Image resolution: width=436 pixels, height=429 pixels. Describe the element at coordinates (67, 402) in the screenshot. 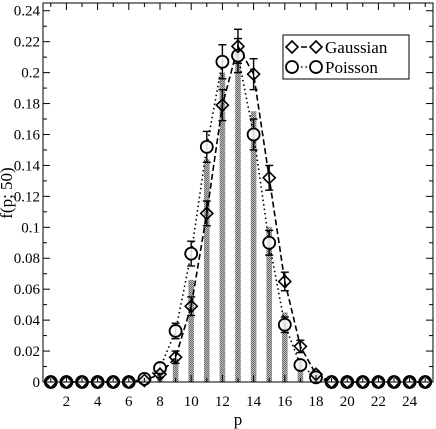

I see `x-tick-label: 2` at that location.